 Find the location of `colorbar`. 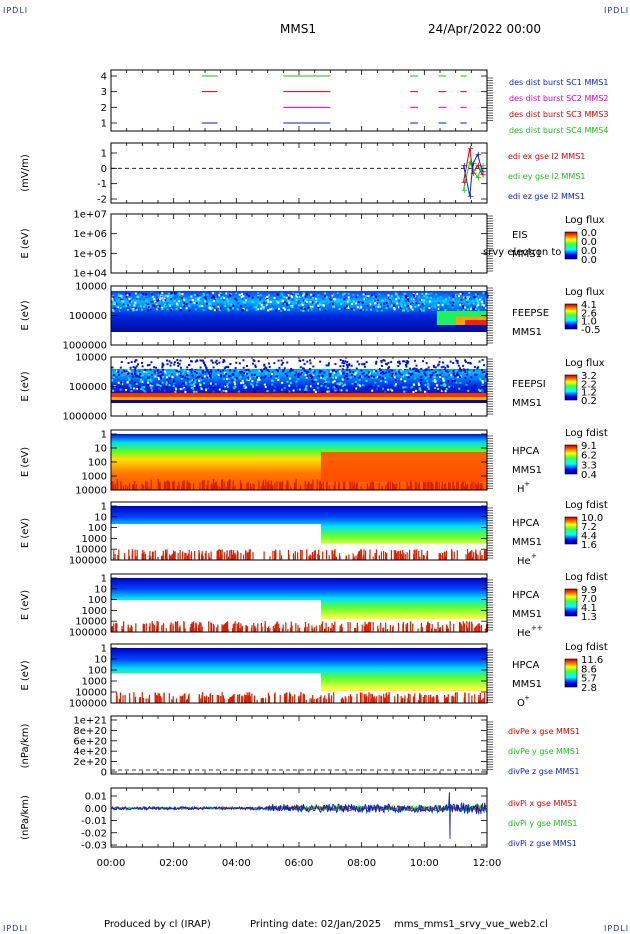

colorbar is located at coordinates (571, 245).